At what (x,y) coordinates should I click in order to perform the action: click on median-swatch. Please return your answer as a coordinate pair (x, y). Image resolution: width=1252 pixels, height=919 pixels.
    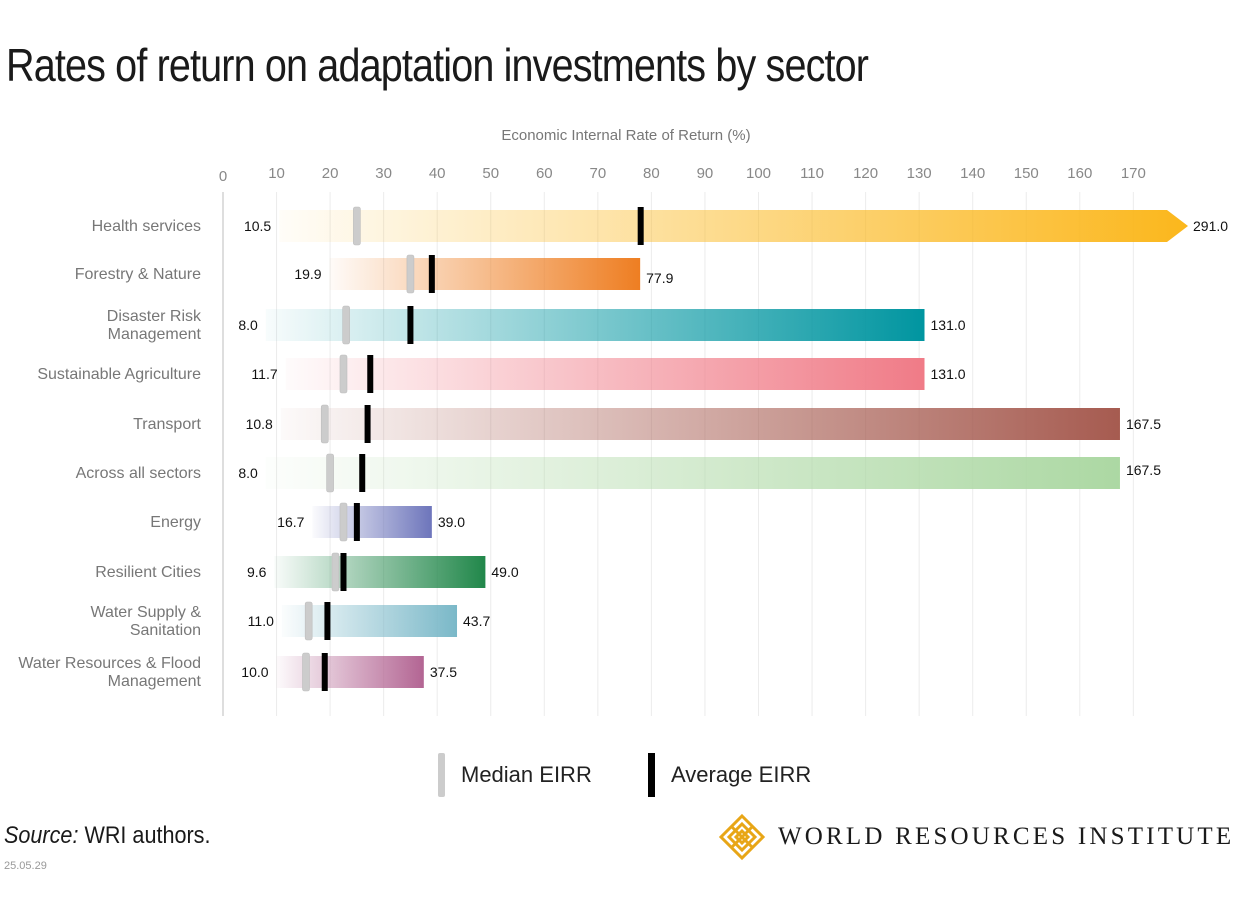
    Looking at the image, I should click on (441, 775).